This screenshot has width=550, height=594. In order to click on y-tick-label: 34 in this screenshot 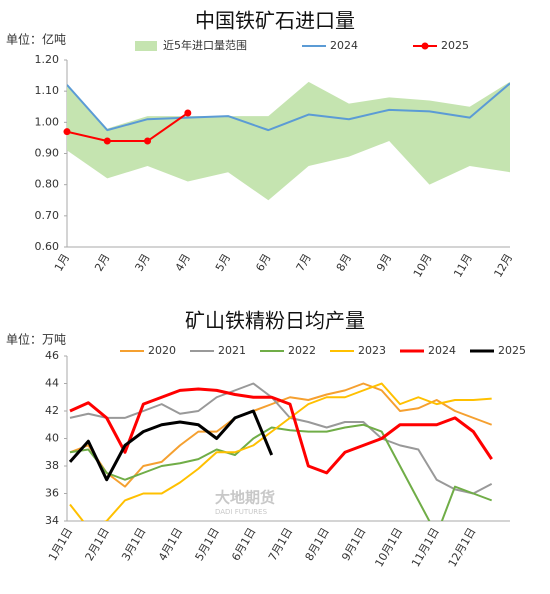, I will do `click(52, 520)`.